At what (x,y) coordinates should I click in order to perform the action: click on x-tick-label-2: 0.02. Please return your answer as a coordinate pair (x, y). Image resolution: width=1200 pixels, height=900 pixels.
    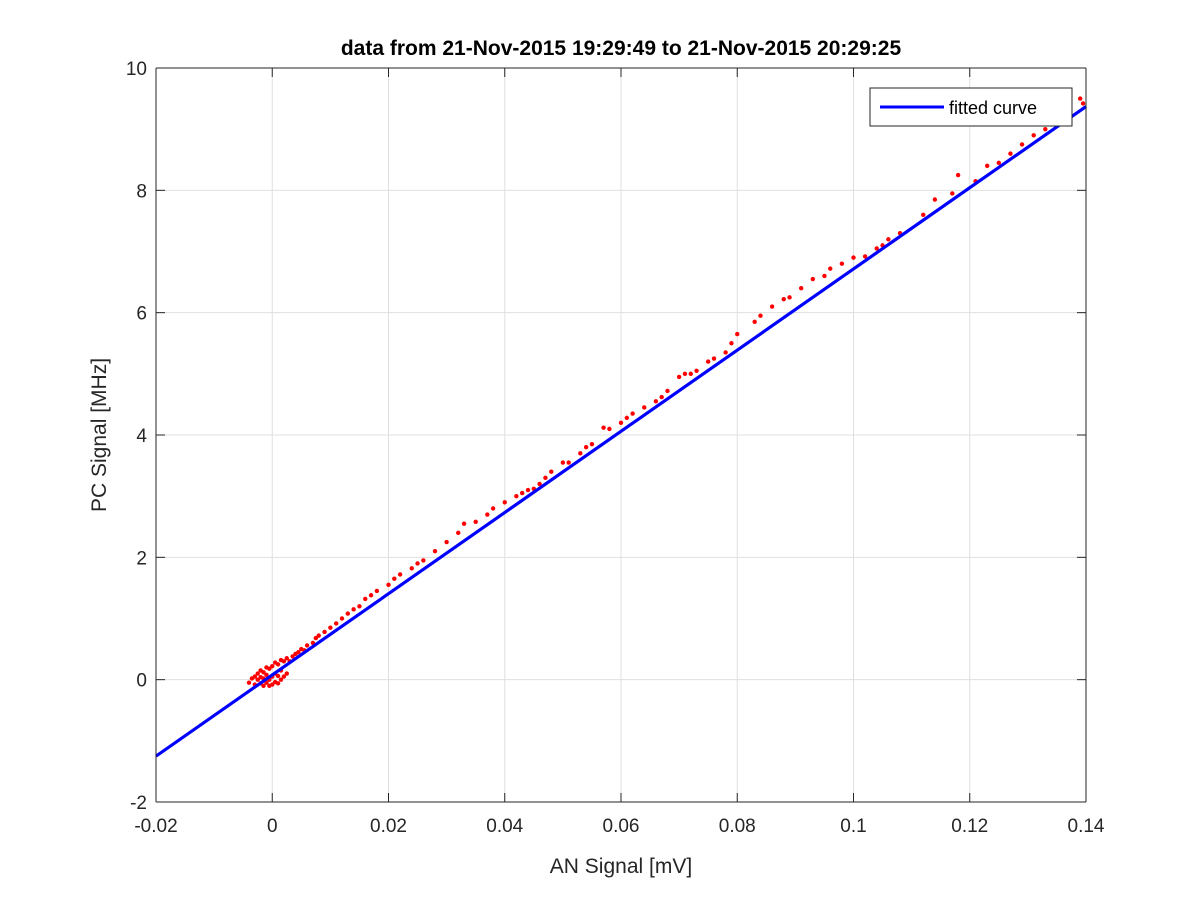
    Looking at the image, I should click on (388, 826).